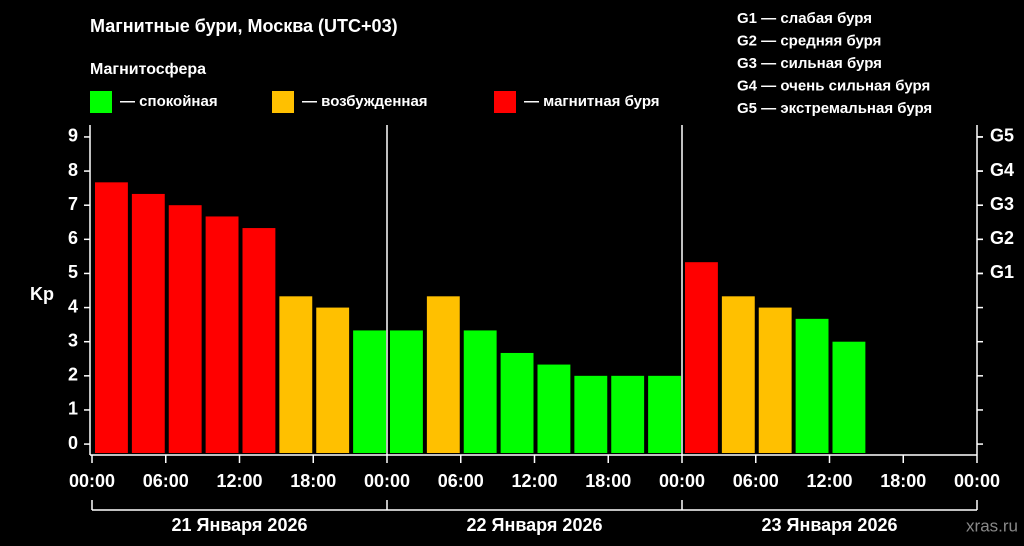  What do you see at coordinates (535, 525) in the screenshot?
I see `day-label: 22 Января 2026` at bounding box center [535, 525].